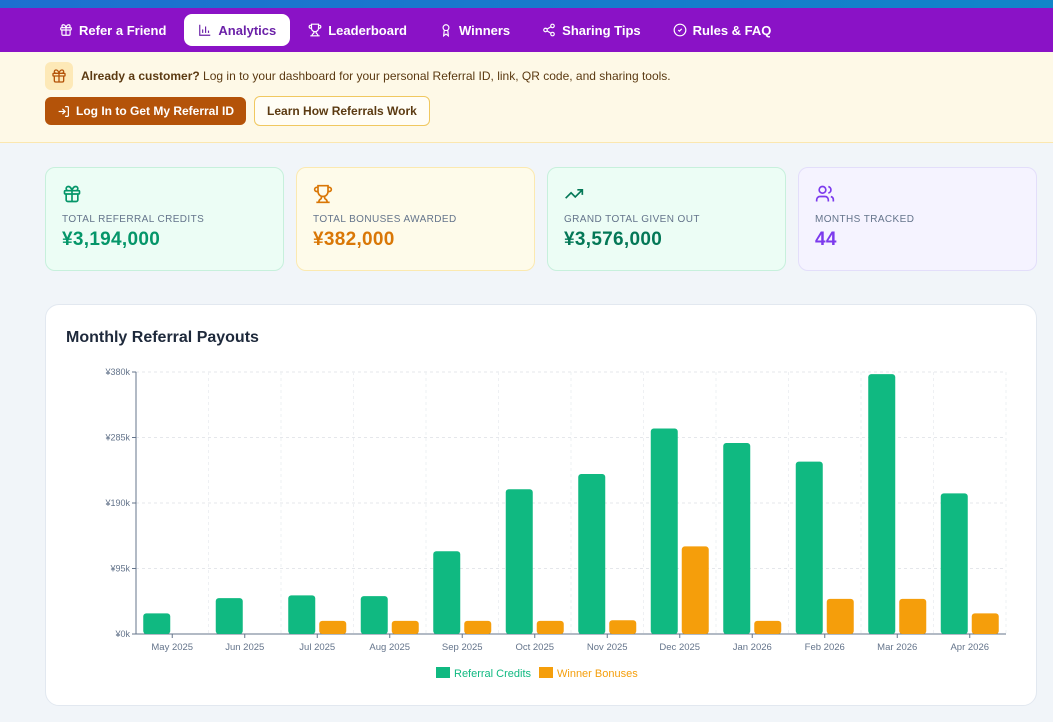 This screenshot has width=1053, height=722. What do you see at coordinates (389, 647) in the screenshot?
I see `x-tick-label: Aug 2025` at bounding box center [389, 647].